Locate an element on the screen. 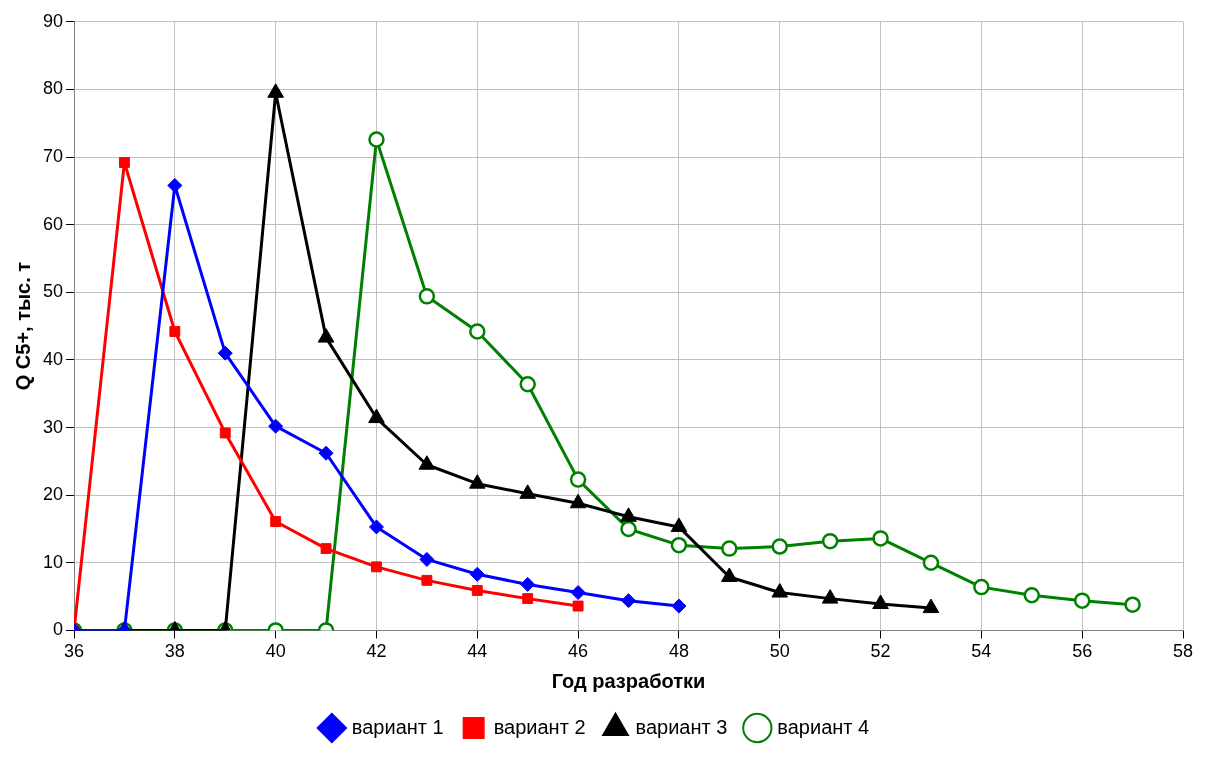 Image resolution: width=1214 pixels, height=758 pixels. y-tick-label: 60 is located at coordinates (53, 223).